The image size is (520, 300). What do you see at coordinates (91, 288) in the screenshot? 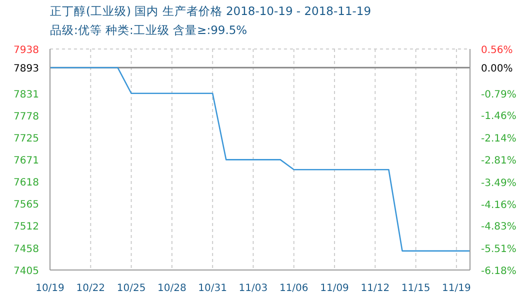
I see `x-tick-label: 10/22` at bounding box center [91, 288].